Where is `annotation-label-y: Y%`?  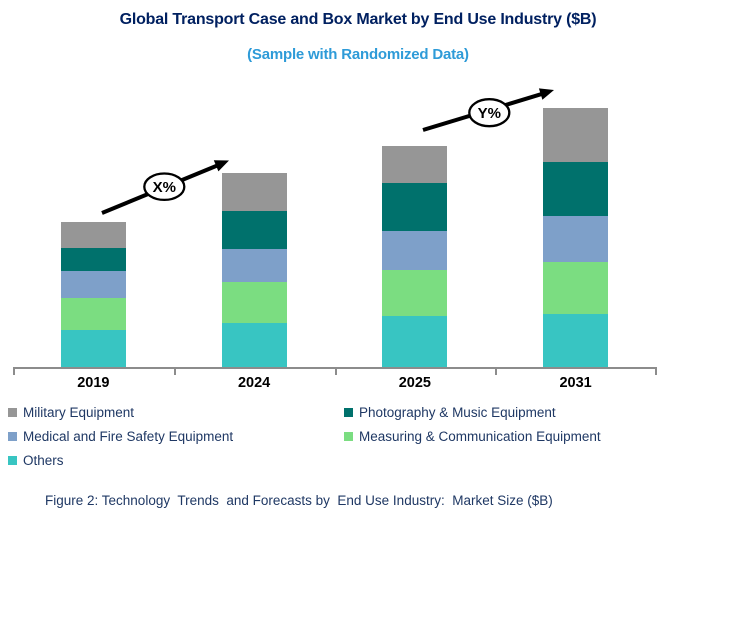
annotation-label-y: Y% is located at coordinates (489, 113).